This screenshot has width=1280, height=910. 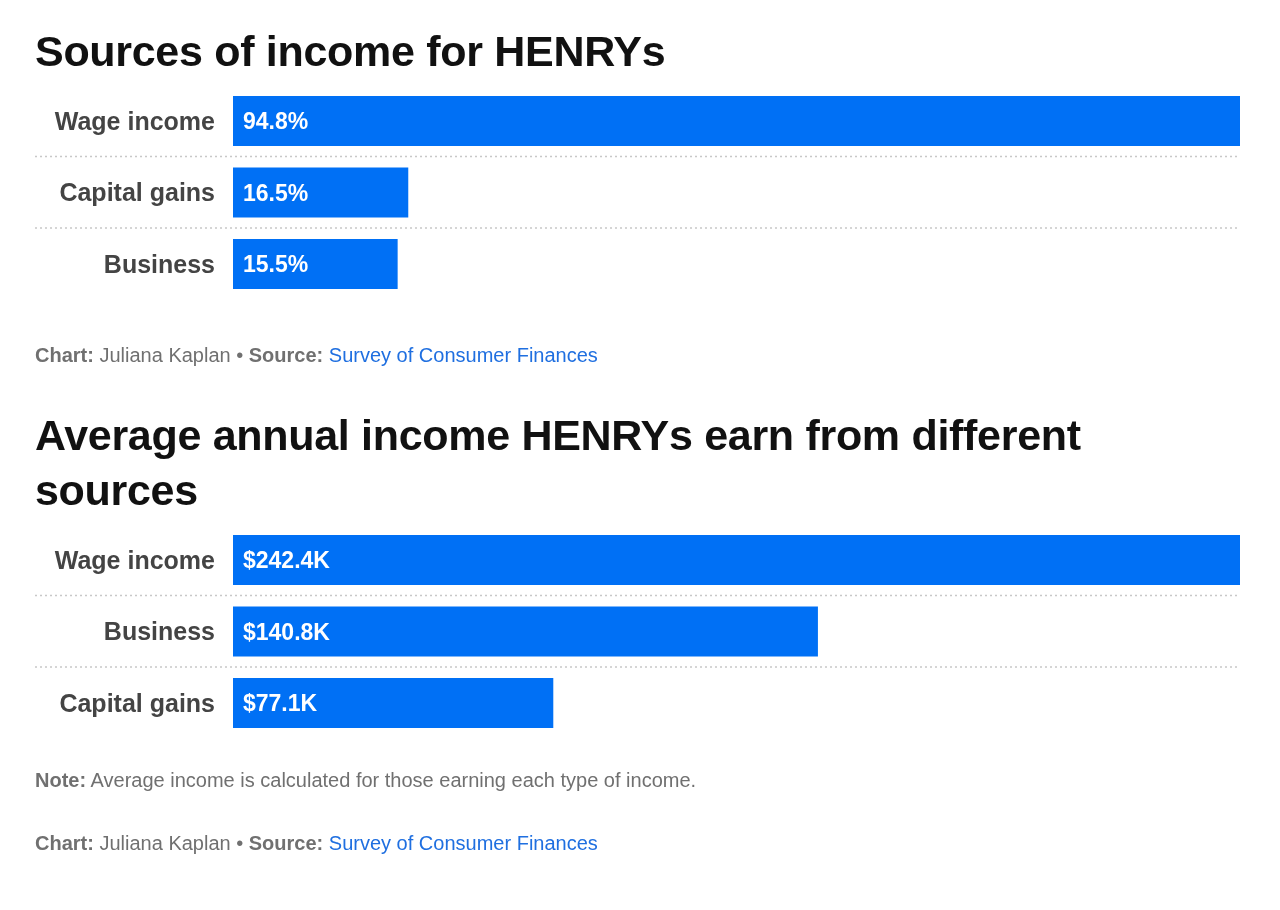 I want to click on chart-title: Average annual income HENRYs earn from different sources, so click(x=558, y=462).